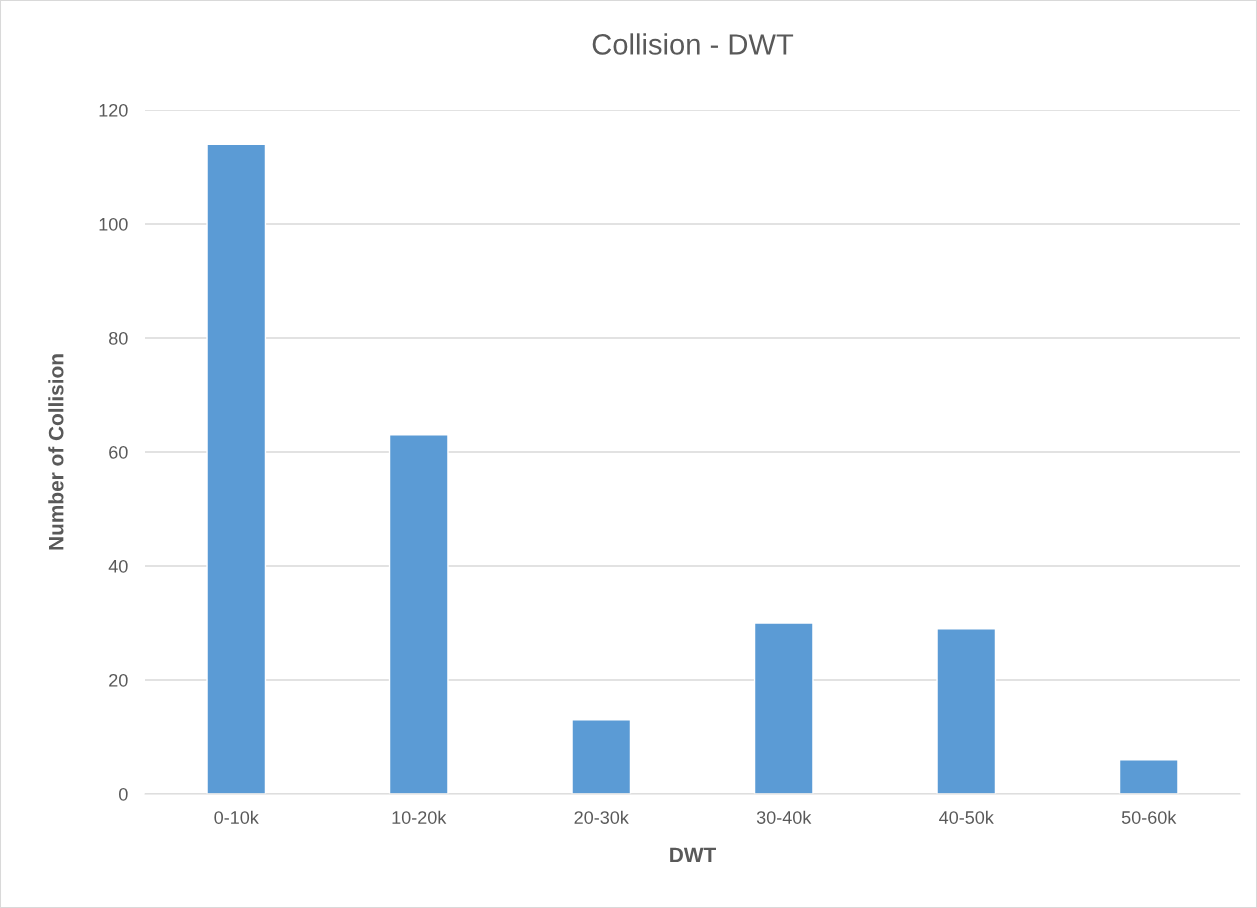  I want to click on chart-title: Collision - DWT, so click(693, 44).